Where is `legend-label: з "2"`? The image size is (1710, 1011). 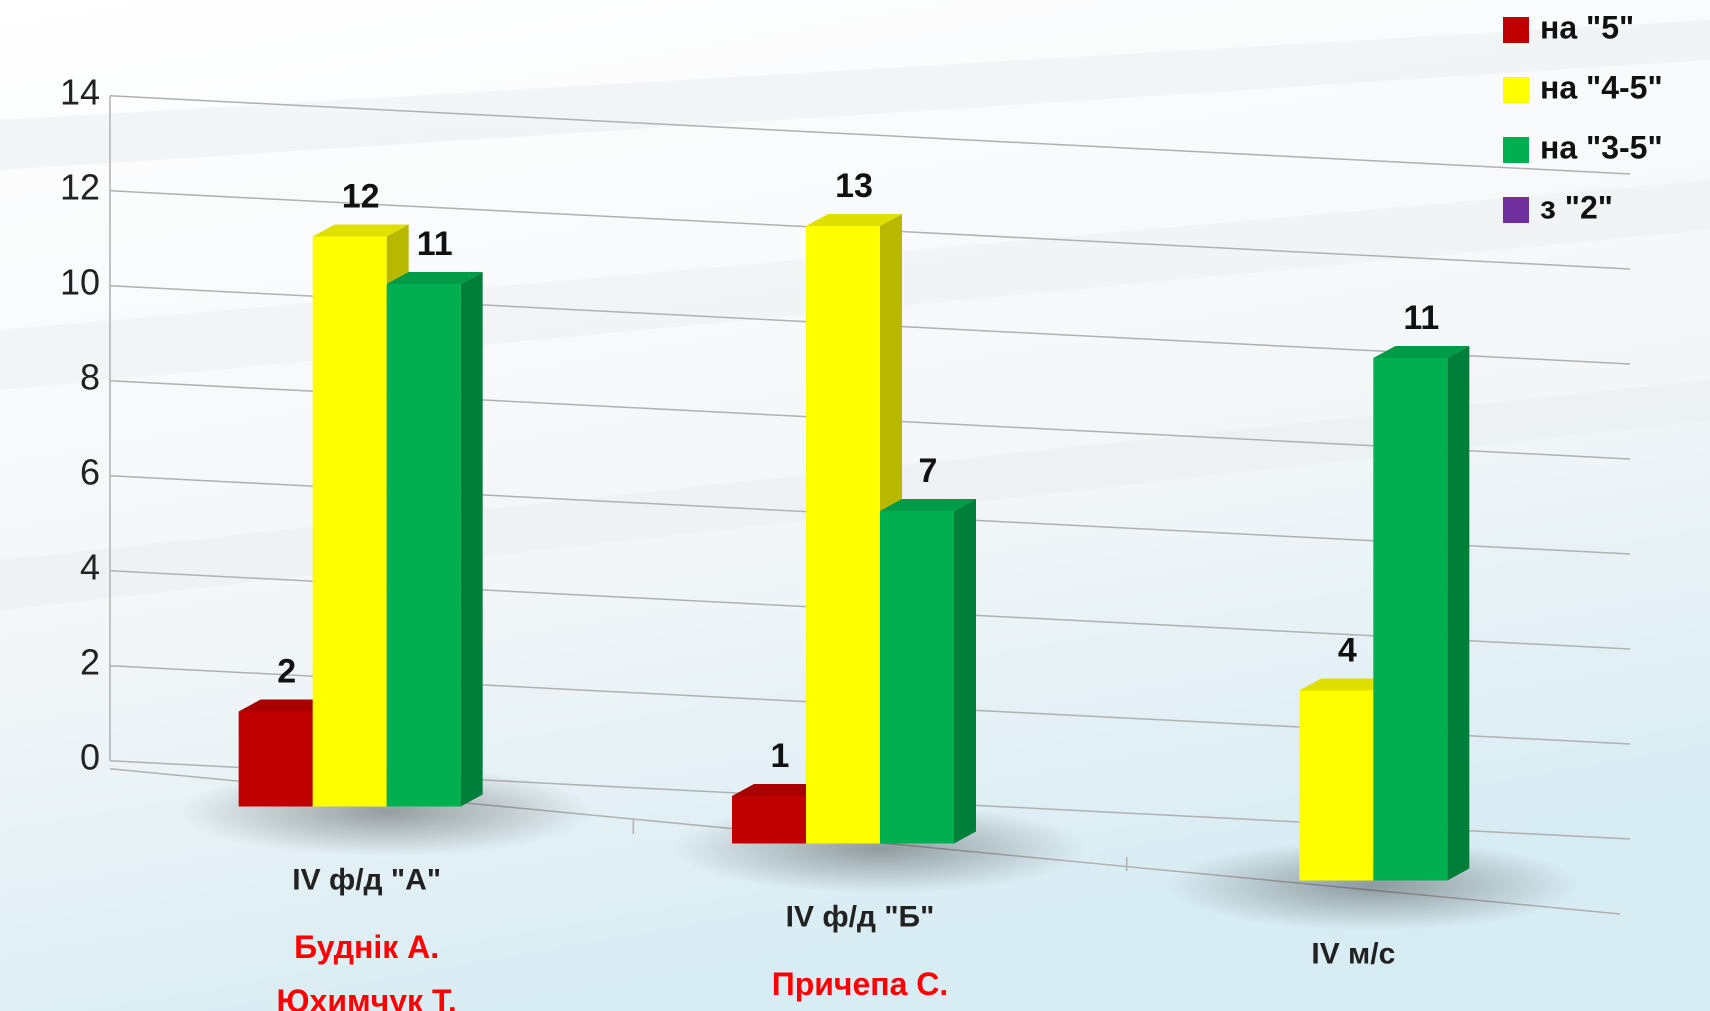
legend-label: з "2" is located at coordinates (1576, 207).